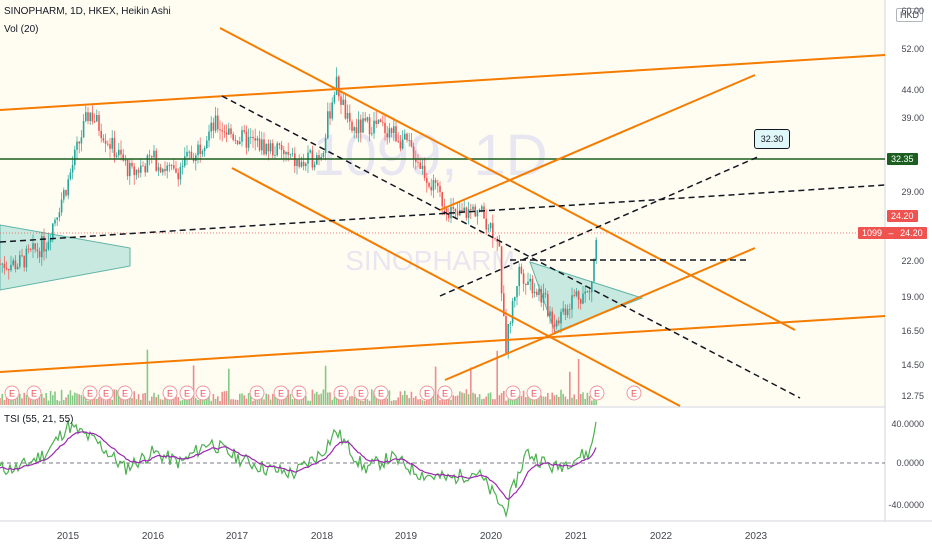 This screenshot has height=550, width=932. What do you see at coordinates (910, 15) in the screenshot?
I see `currency-badge: HKD` at bounding box center [910, 15].